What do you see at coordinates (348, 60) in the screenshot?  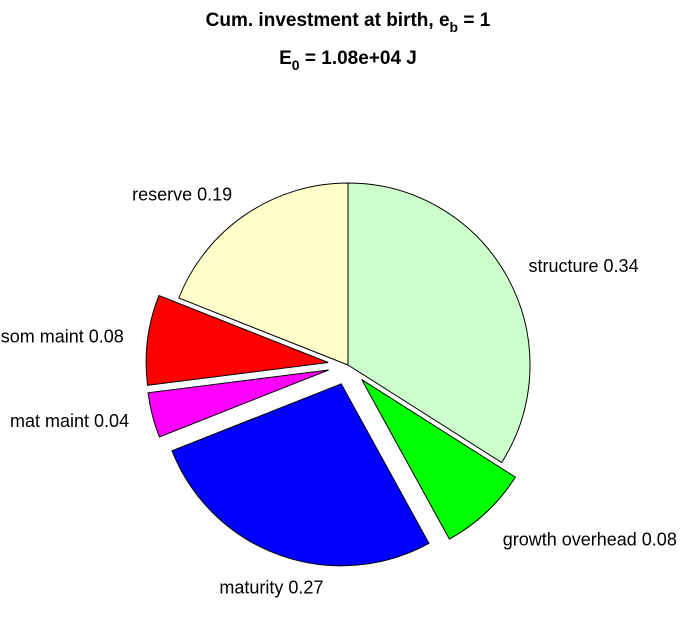 I see `chart-subtitle: E0 = 1.08e+04 J` at bounding box center [348, 60].